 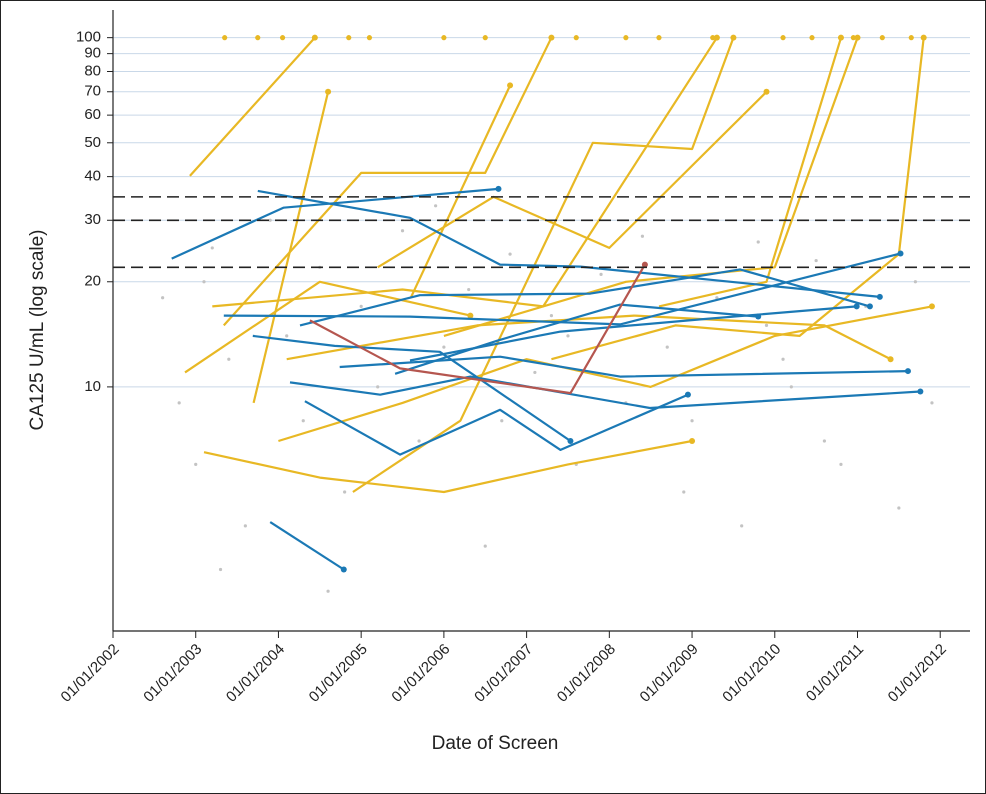 I want to click on x-axis-label: Date of Screen, so click(x=495, y=743).